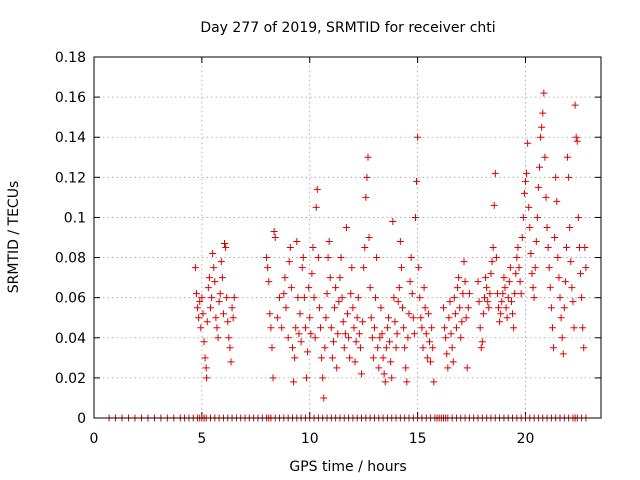 The image size is (640, 480). What do you see at coordinates (94, 439) in the screenshot?
I see `x-tick-label: 0` at bounding box center [94, 439].